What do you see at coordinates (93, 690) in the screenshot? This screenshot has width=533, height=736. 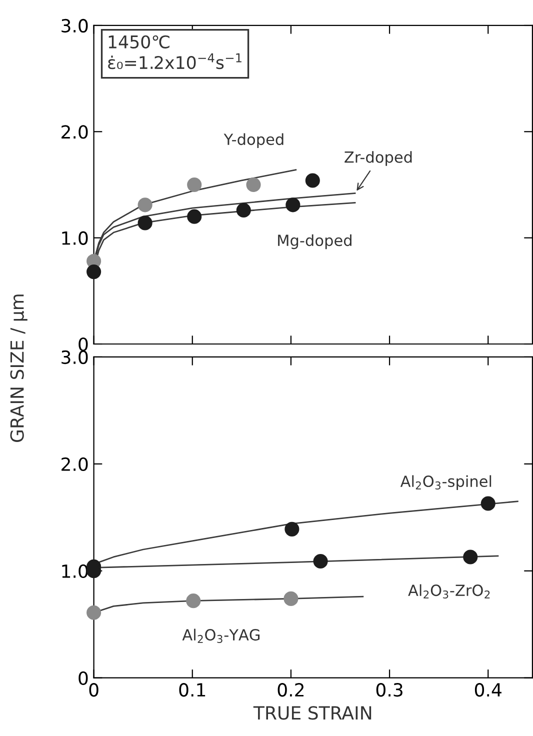 I see `x-tick-label: 0` at bounding box center [93, 690].